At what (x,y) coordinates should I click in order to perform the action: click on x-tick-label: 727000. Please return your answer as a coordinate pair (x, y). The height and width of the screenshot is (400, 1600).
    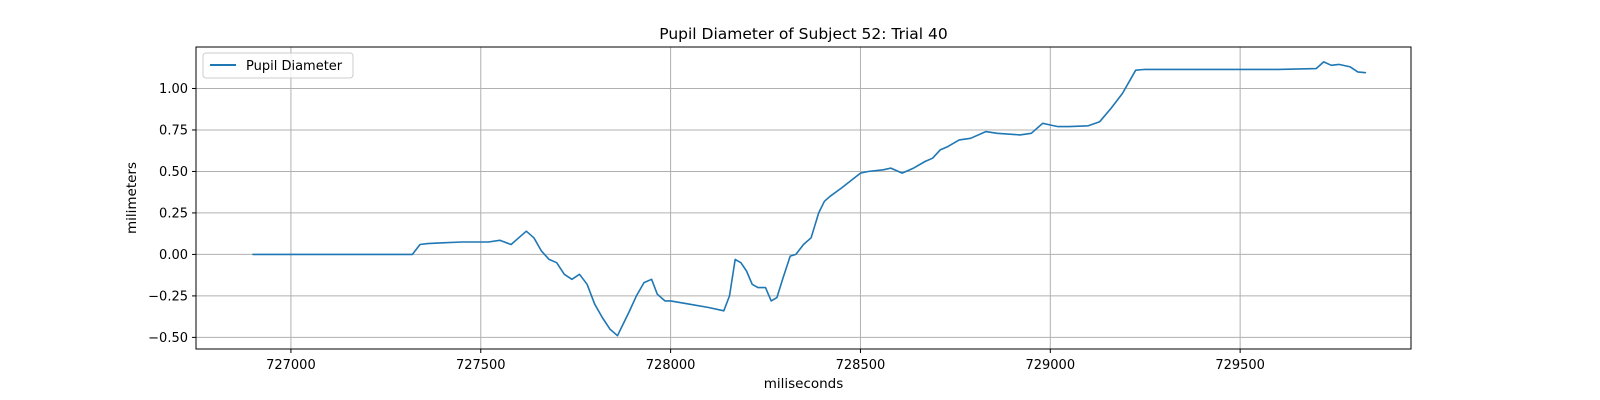
    Looking at the image, I should click on (291, 365).